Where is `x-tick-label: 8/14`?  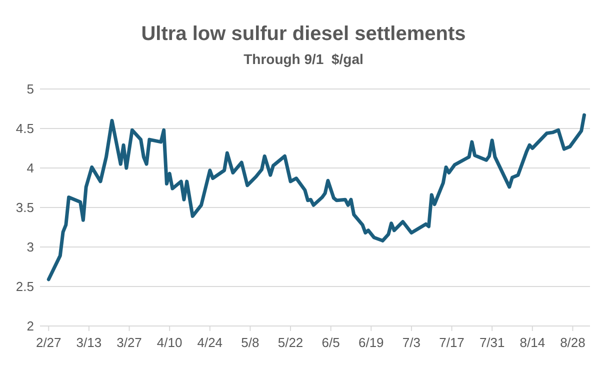 x-tick-label: 8/14 is located at coordinates (533, 342).